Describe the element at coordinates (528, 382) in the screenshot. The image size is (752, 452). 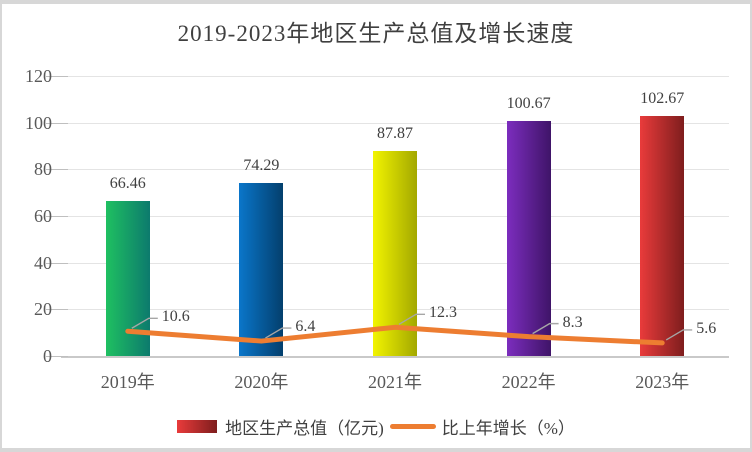
I see `x-axis-category-label: 2022年` at that location.